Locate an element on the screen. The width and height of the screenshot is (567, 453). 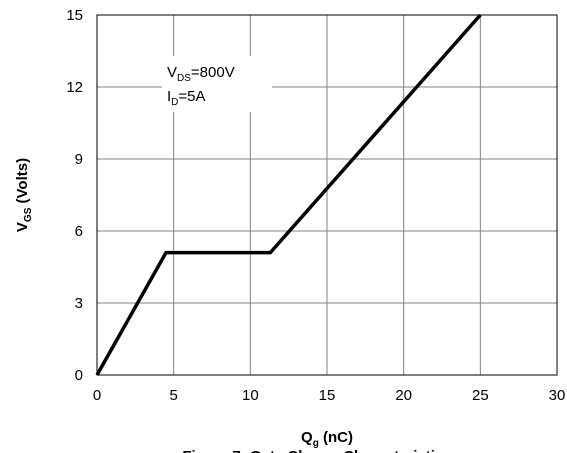
annotation-background is located at coordinates (217, 84).